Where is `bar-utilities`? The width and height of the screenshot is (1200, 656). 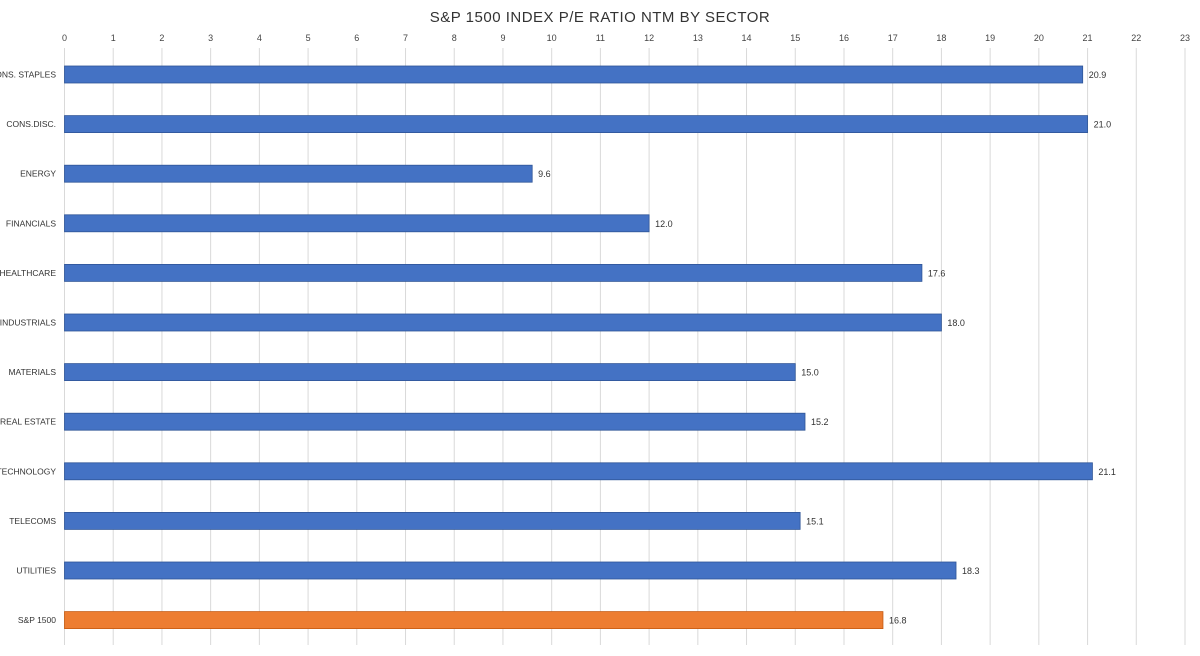
bar-utilities is located at coordinates (510, 570).